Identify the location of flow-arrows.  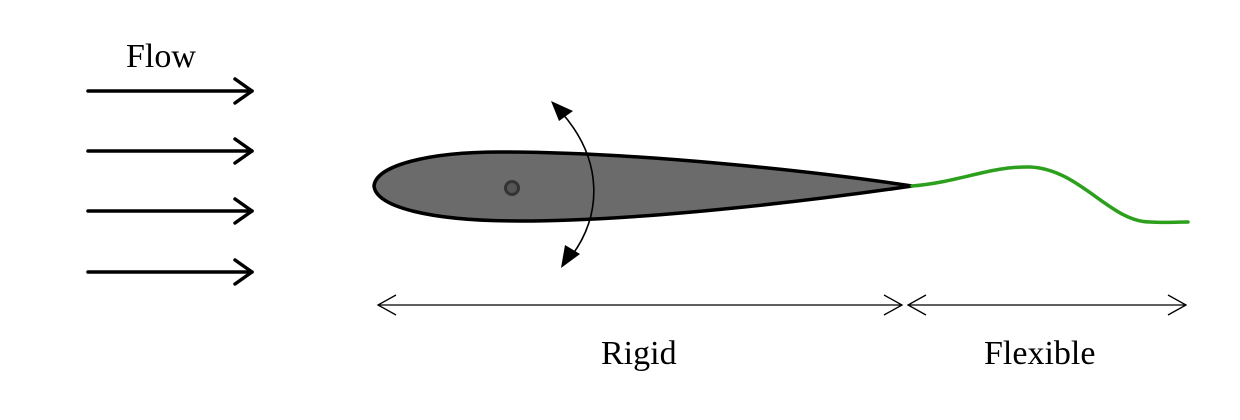
(170, 181).